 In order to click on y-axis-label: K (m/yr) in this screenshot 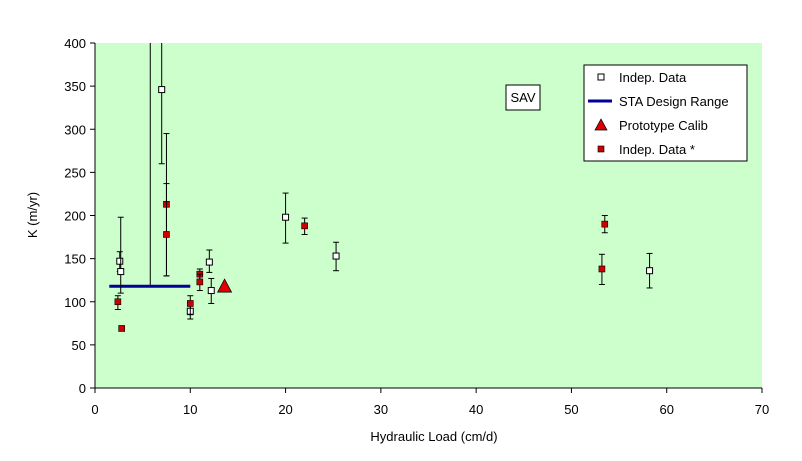, I will do `click(32, 215)`.